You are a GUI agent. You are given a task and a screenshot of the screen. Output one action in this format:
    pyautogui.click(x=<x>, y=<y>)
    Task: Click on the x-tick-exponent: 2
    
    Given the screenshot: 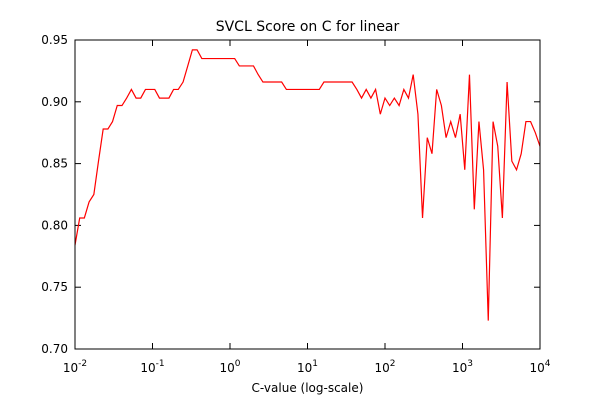 What is the action you would take?
    pyautogui.click(x=393, y=364)
    